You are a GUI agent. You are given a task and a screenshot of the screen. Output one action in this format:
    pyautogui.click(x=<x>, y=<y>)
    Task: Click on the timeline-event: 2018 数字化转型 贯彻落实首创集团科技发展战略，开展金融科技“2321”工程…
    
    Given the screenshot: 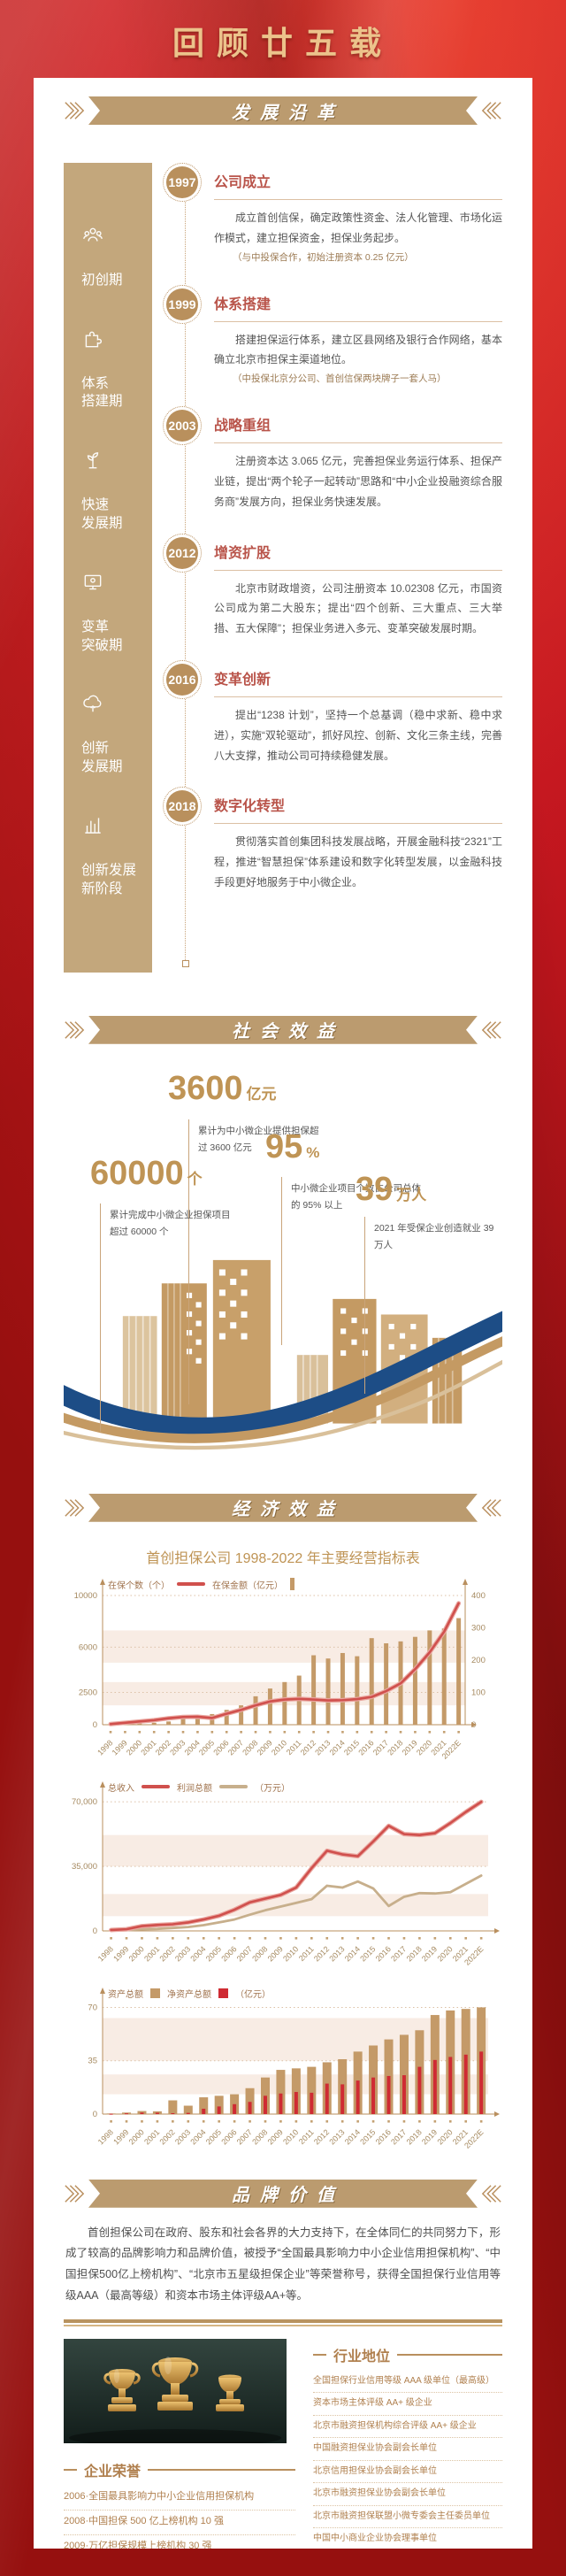 What is the action you would take?
    pyautogui.click(x=332, y=839)
    